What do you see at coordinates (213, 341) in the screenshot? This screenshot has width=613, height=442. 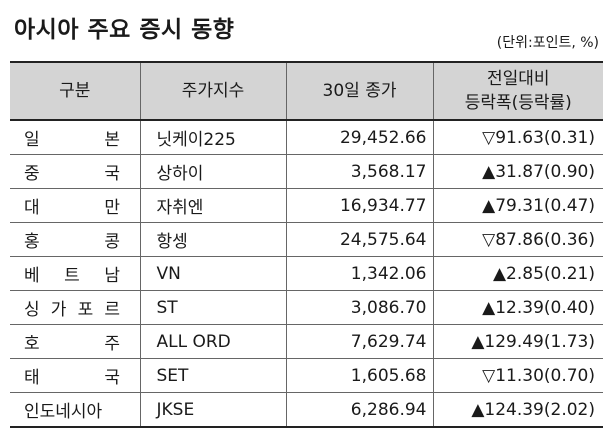 I see `cell-index: ALL ORD` at bounding box center [213, 341].